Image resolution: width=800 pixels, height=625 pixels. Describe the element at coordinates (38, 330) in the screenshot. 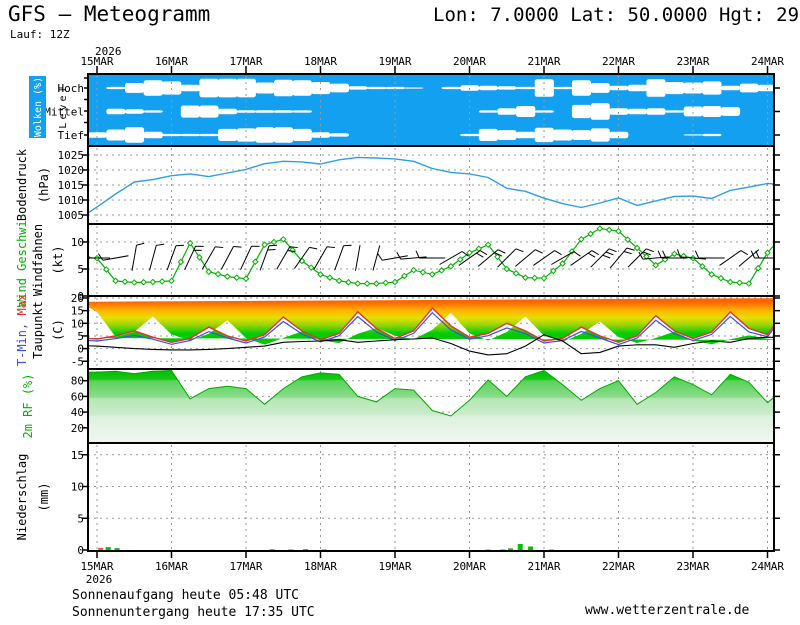

I see `svg-text: Taupunkt` at that location.